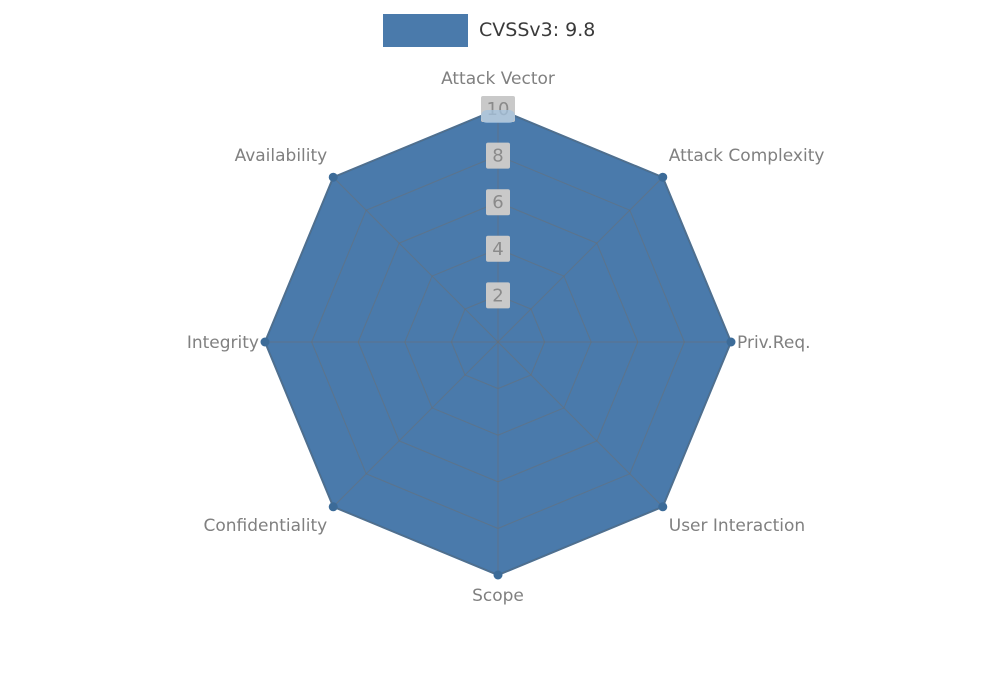 The image size is (1000, 700). What do you see at coordinates (498, 79) in the screenshot?
I see `axis-label-attack-vector: Attack Vector` at bounding box center [498, 79].